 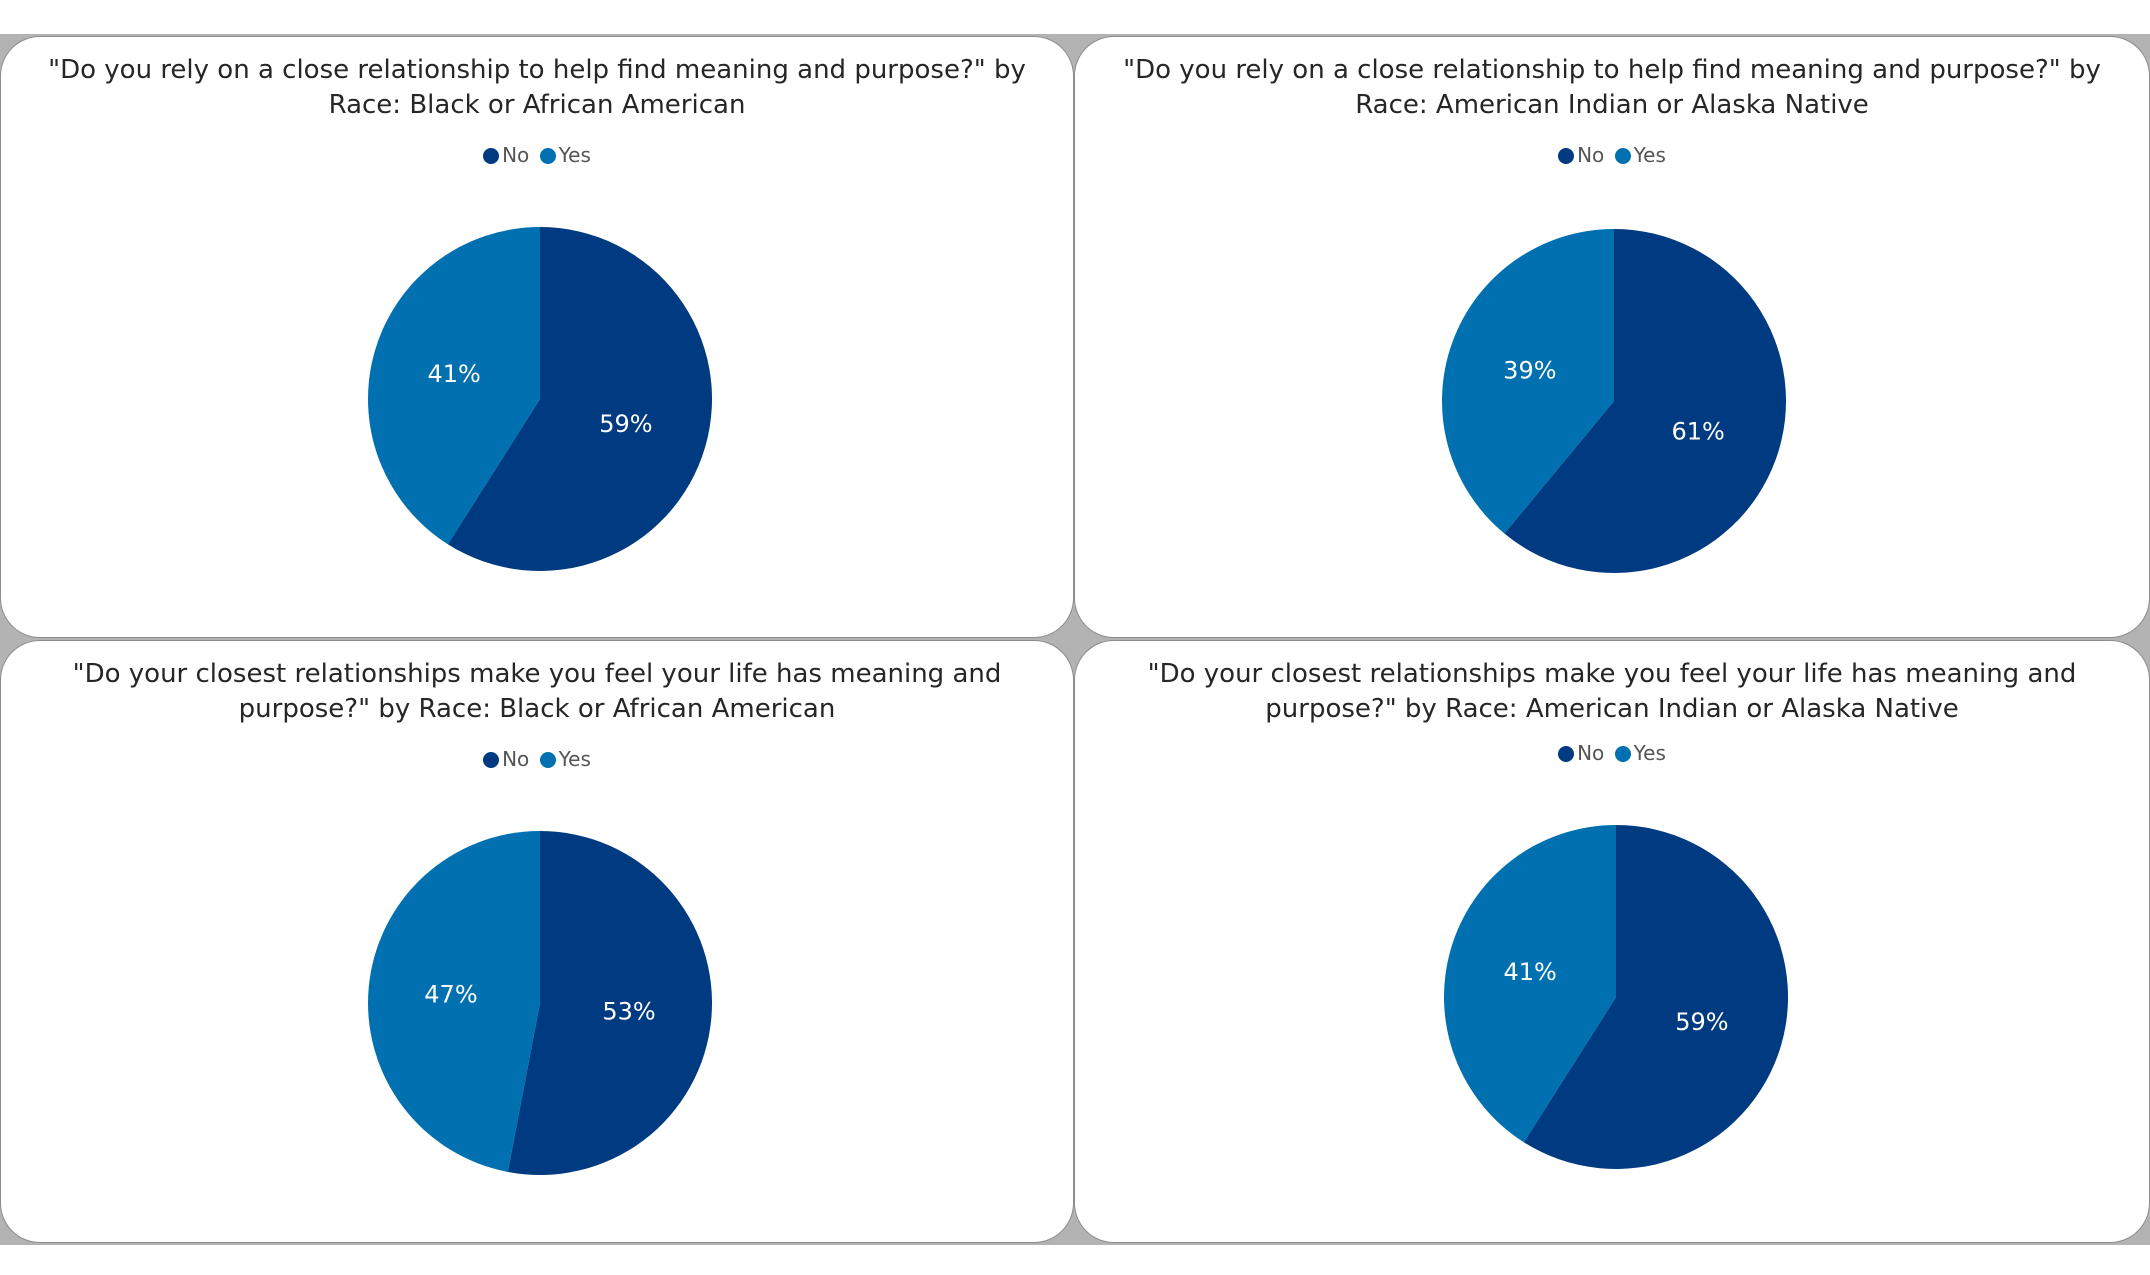 I want to click on slice-label-no: 61%, so click(x=1697, y=431).